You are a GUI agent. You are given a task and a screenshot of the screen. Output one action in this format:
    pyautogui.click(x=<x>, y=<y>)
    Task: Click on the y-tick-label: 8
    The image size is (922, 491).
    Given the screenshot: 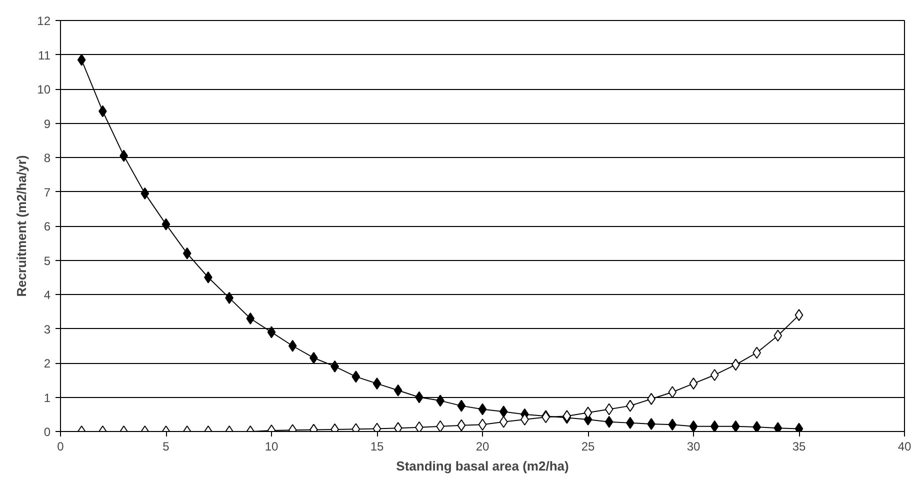 What is the action you would take?
    pyautogui.click(x=47, y=158)
    